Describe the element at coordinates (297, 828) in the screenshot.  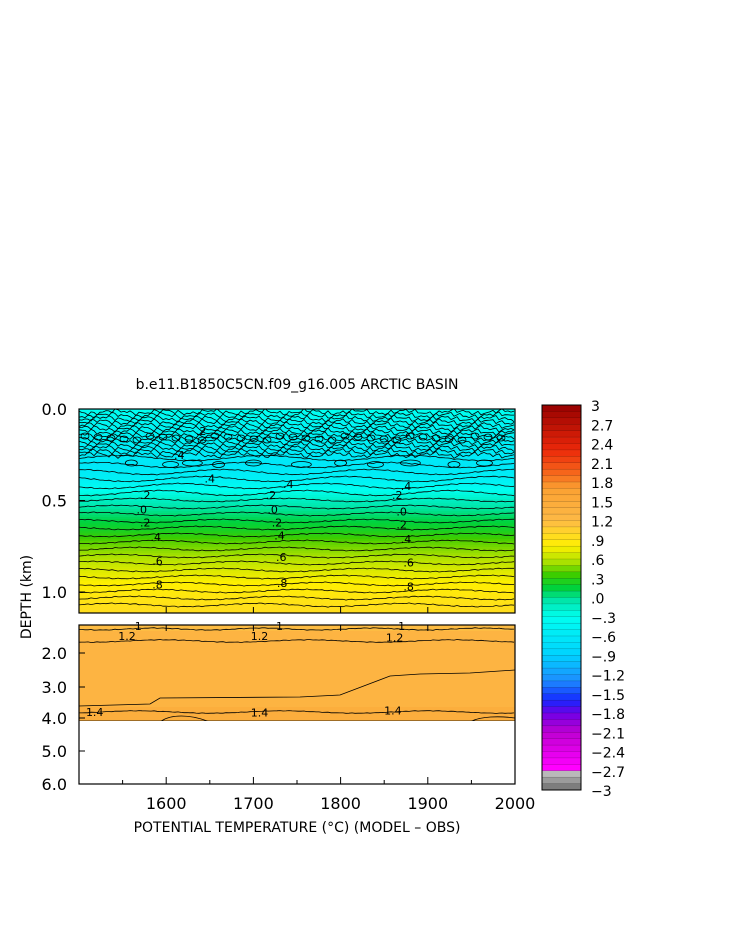
I see `x-axis-label: POTENTIAL TEMPERATURE (°C) (MODEL – OBS)` at that location.